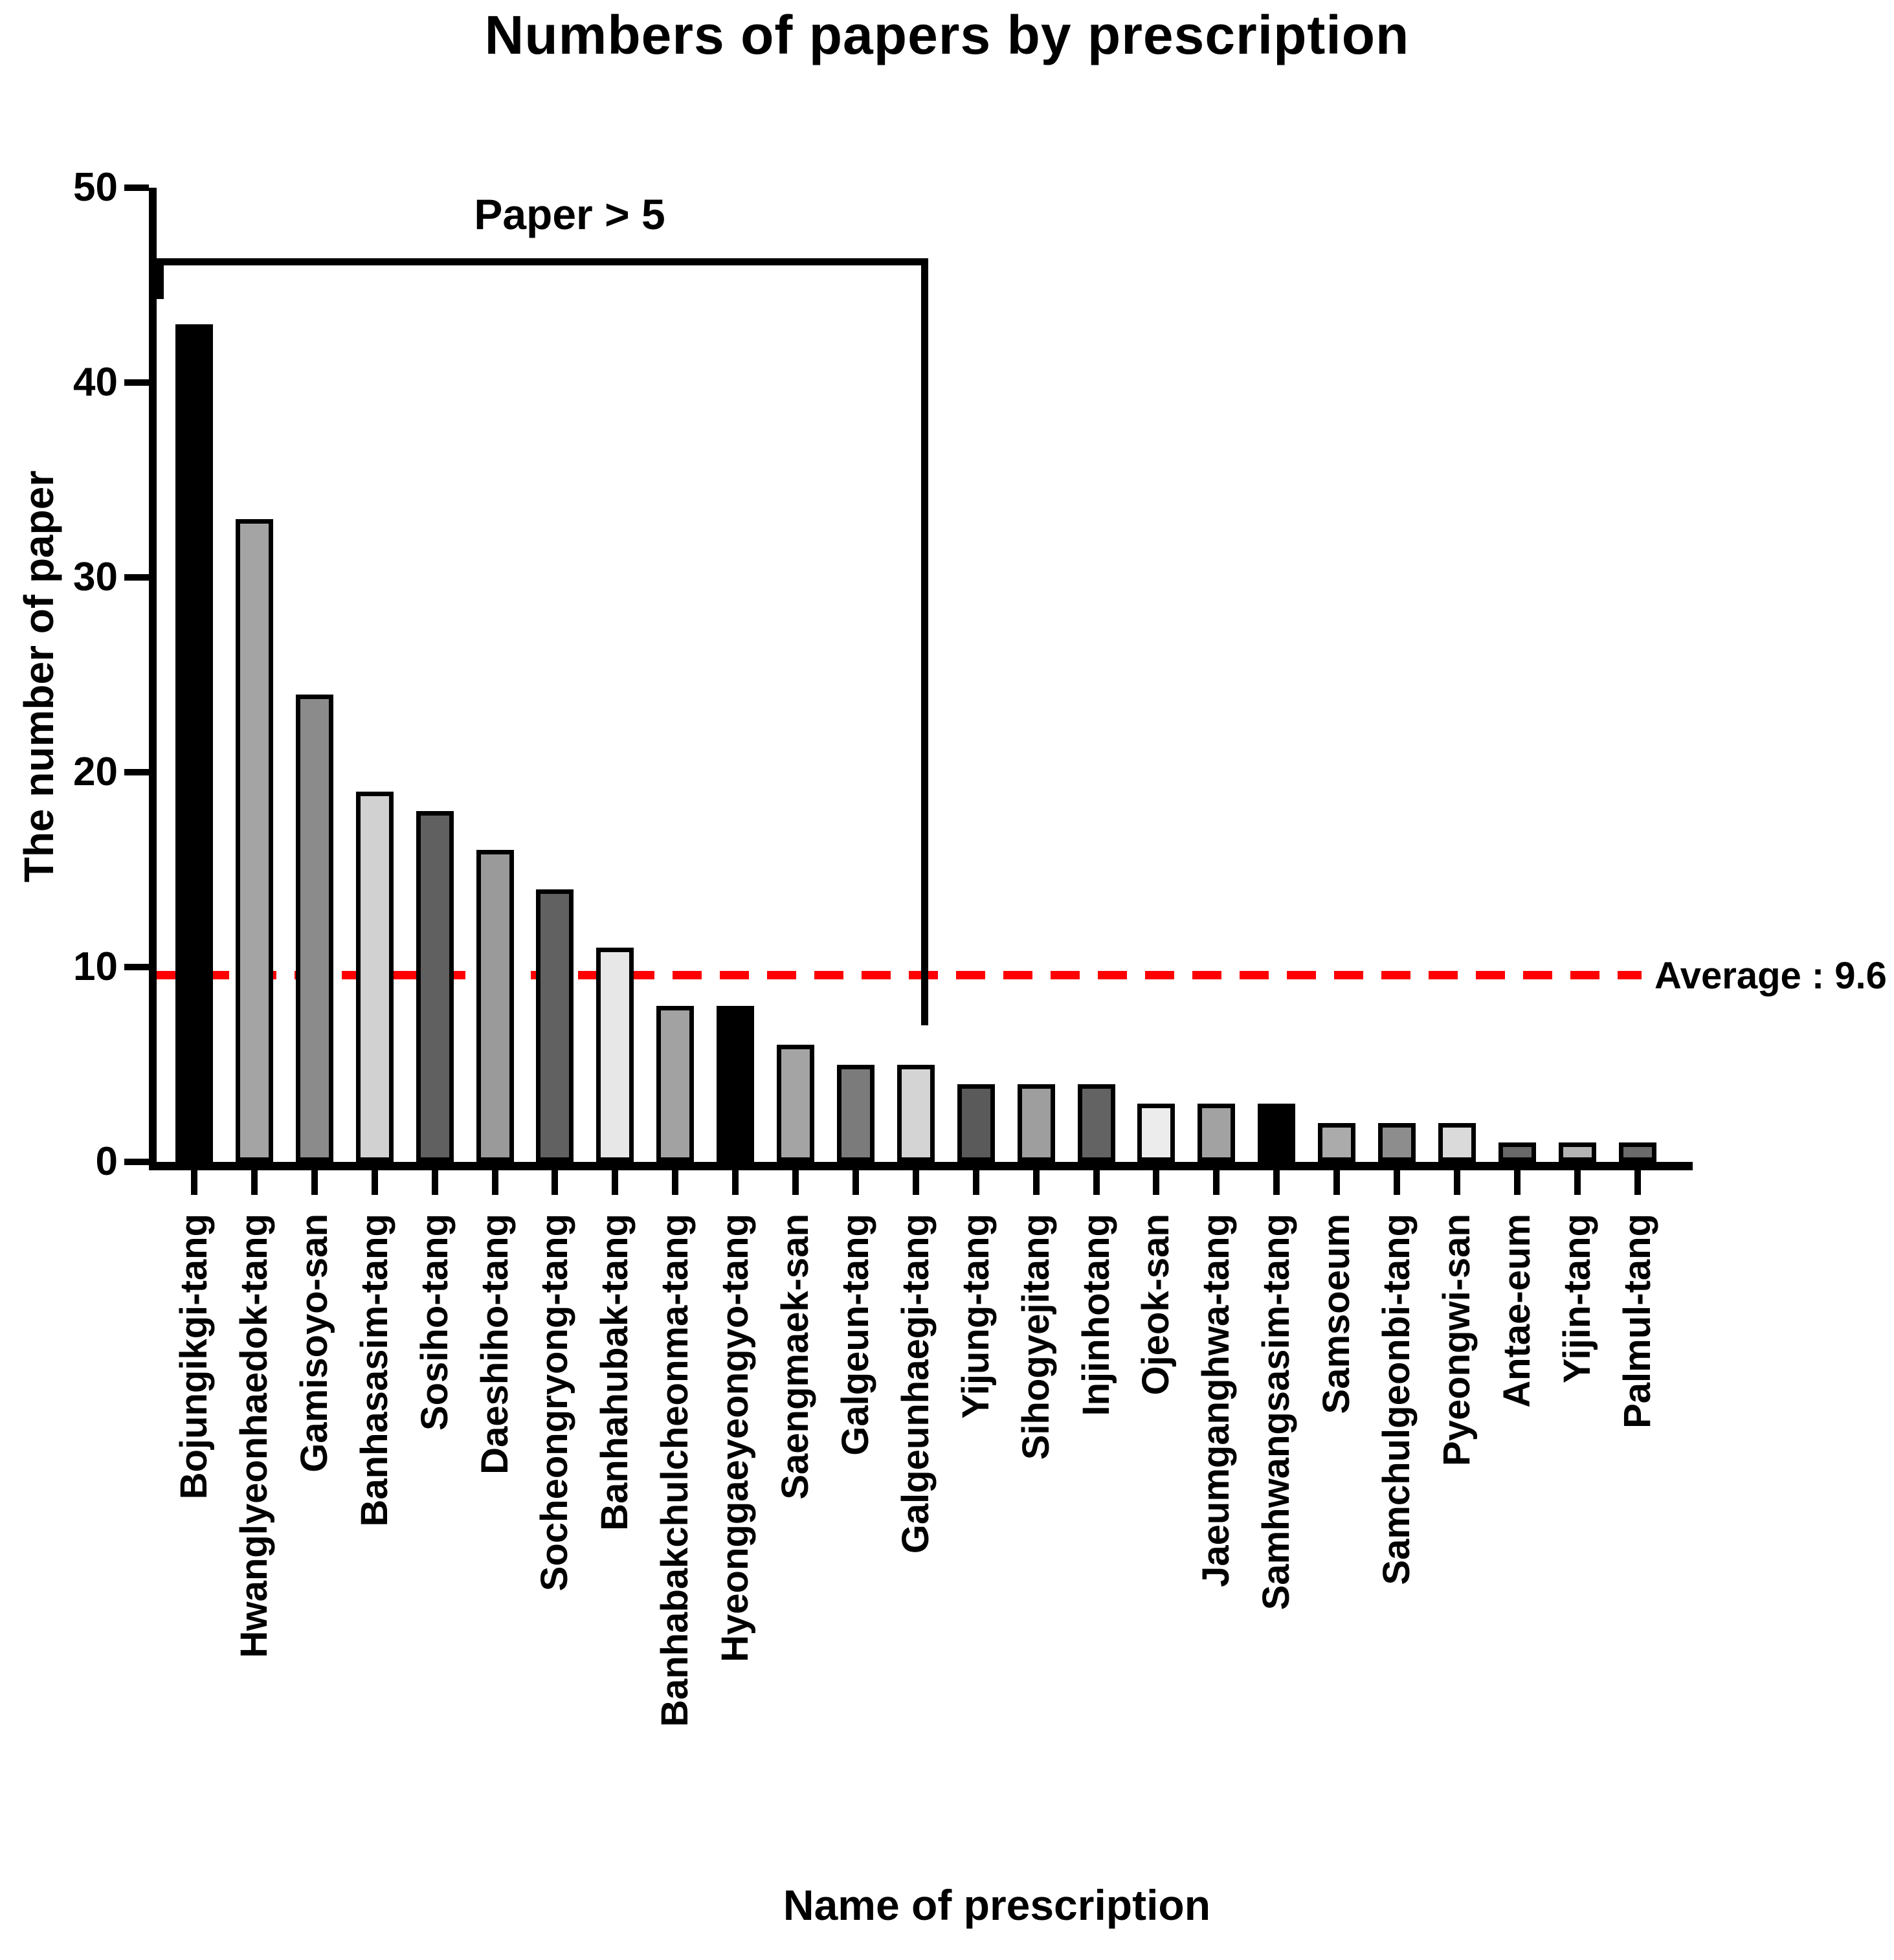  Describe the element at coordinates (735, 1438) in the screenshot. I see `x-tick-label-9: Hyeonggaeyeongyo-tang` at that location.